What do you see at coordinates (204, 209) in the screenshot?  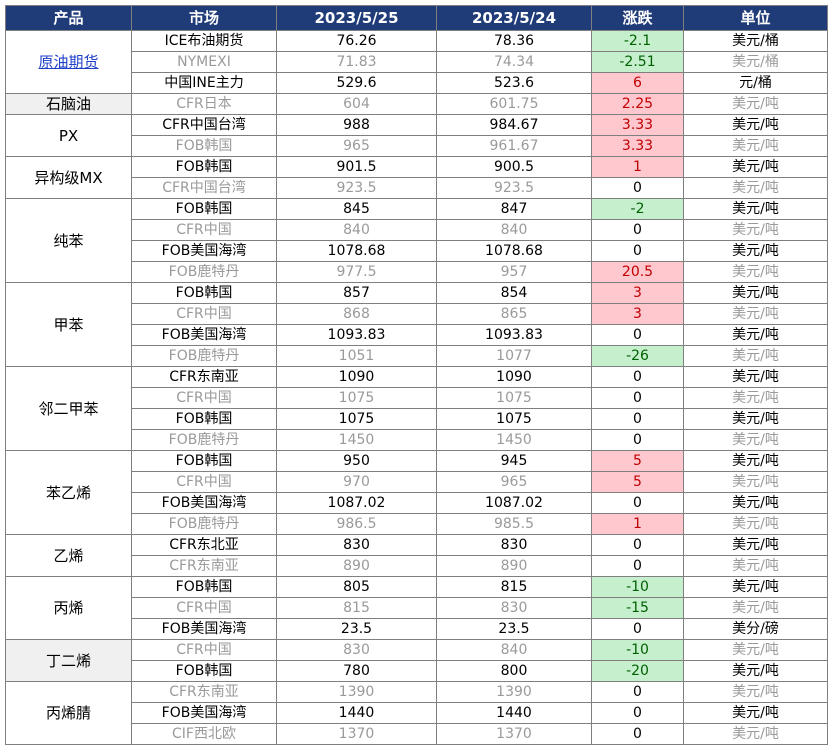 I see `market-cell: FOB韩国` at bounding box center [204, 209].